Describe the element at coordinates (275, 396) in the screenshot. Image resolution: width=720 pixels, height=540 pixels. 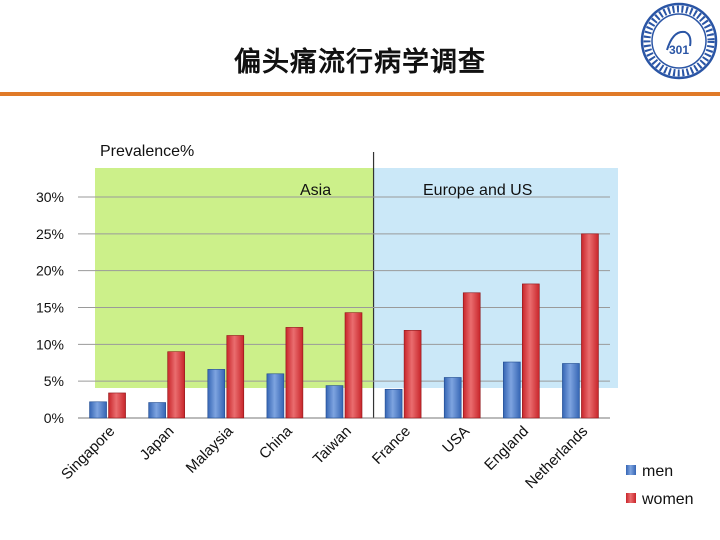
I see `men-bar-china` at that location.